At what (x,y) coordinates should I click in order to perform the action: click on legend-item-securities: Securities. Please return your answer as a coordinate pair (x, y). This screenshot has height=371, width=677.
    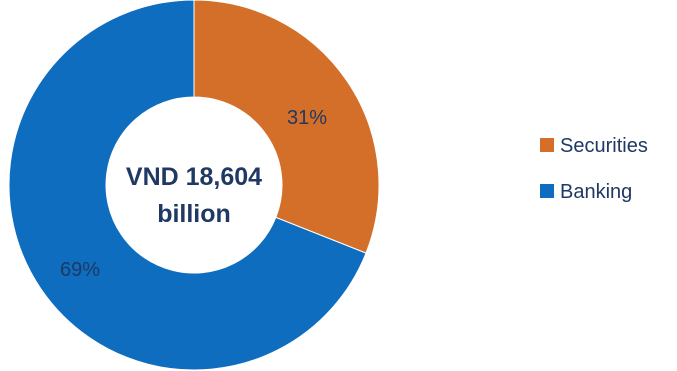
    Looking at the image, I should click on (594, 146).